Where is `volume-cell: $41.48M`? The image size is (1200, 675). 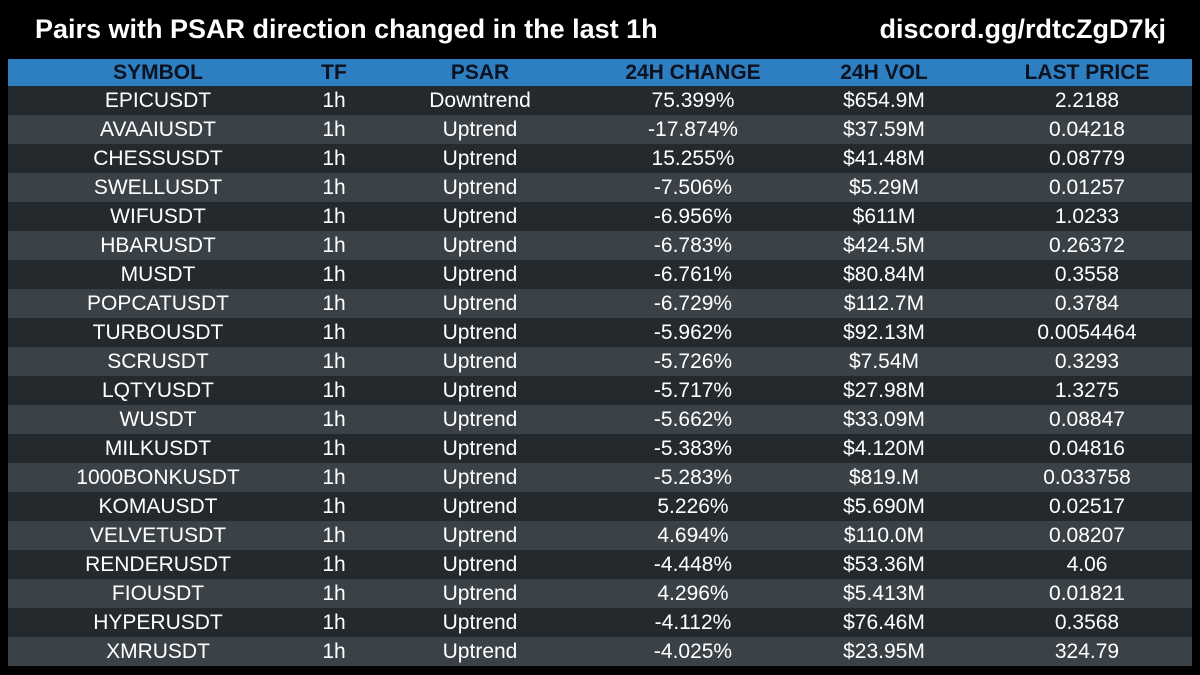
volume-cell: $41.48M is located at coordinates (884, 158).